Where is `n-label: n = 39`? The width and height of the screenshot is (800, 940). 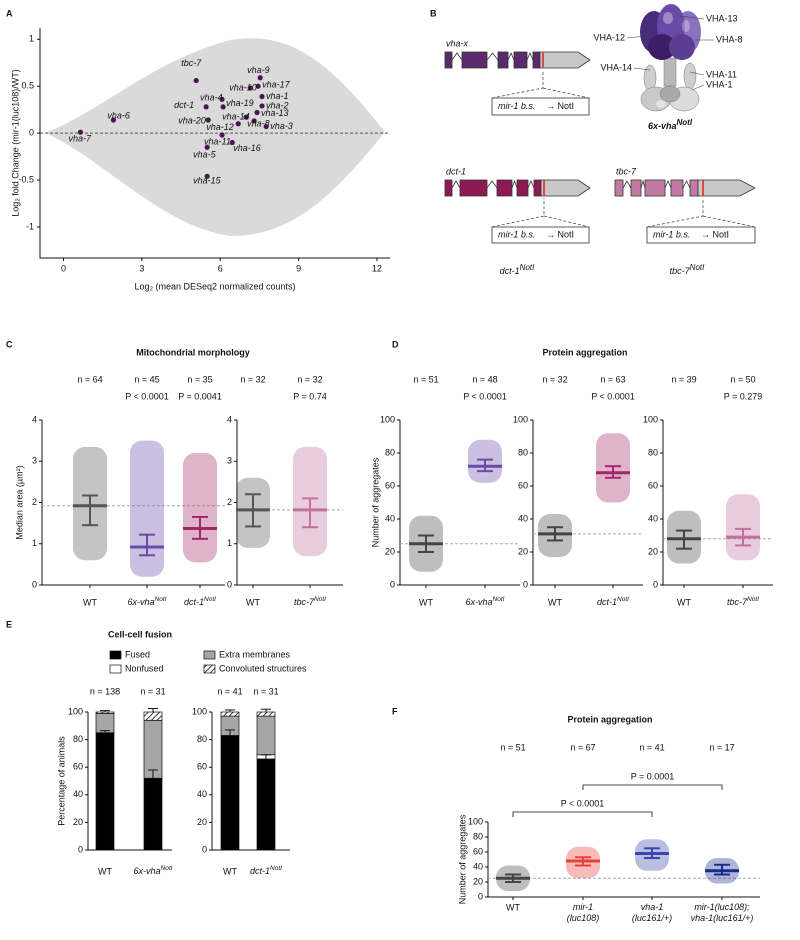 n-label: n = 39 is located at coordinates (683, 379).